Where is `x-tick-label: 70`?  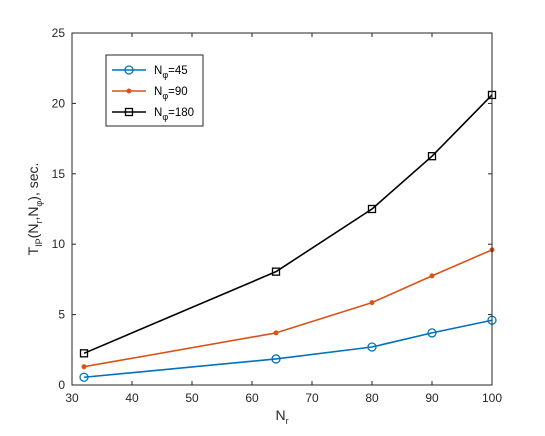
x-tick-label: 70 is located at coordinates (312, 398).